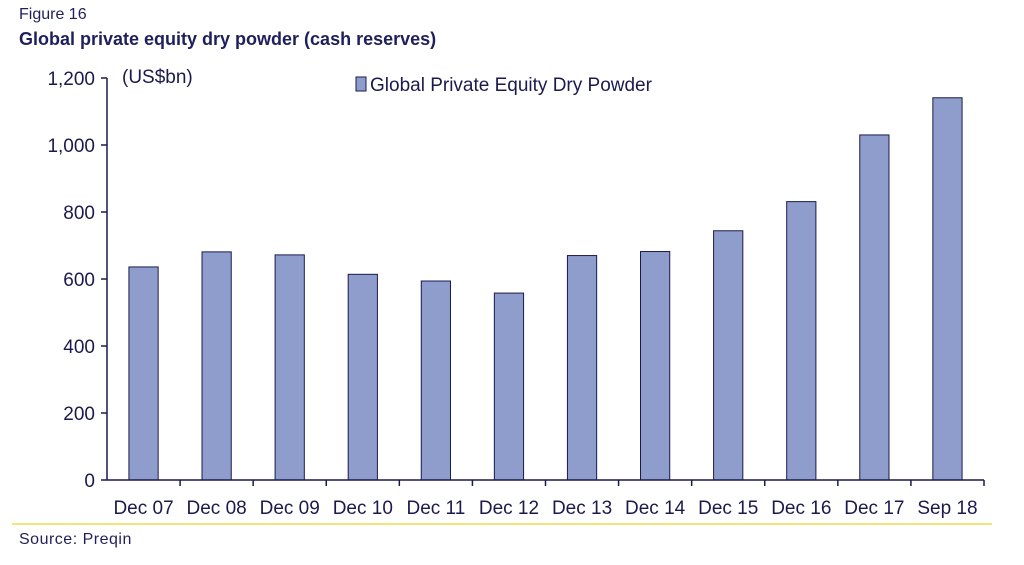  What do you see at coordinates (511, 85) in the screenshot?
I see `legend-label: Global Private Equity Dry Powder` at bounding box center [511, 85].